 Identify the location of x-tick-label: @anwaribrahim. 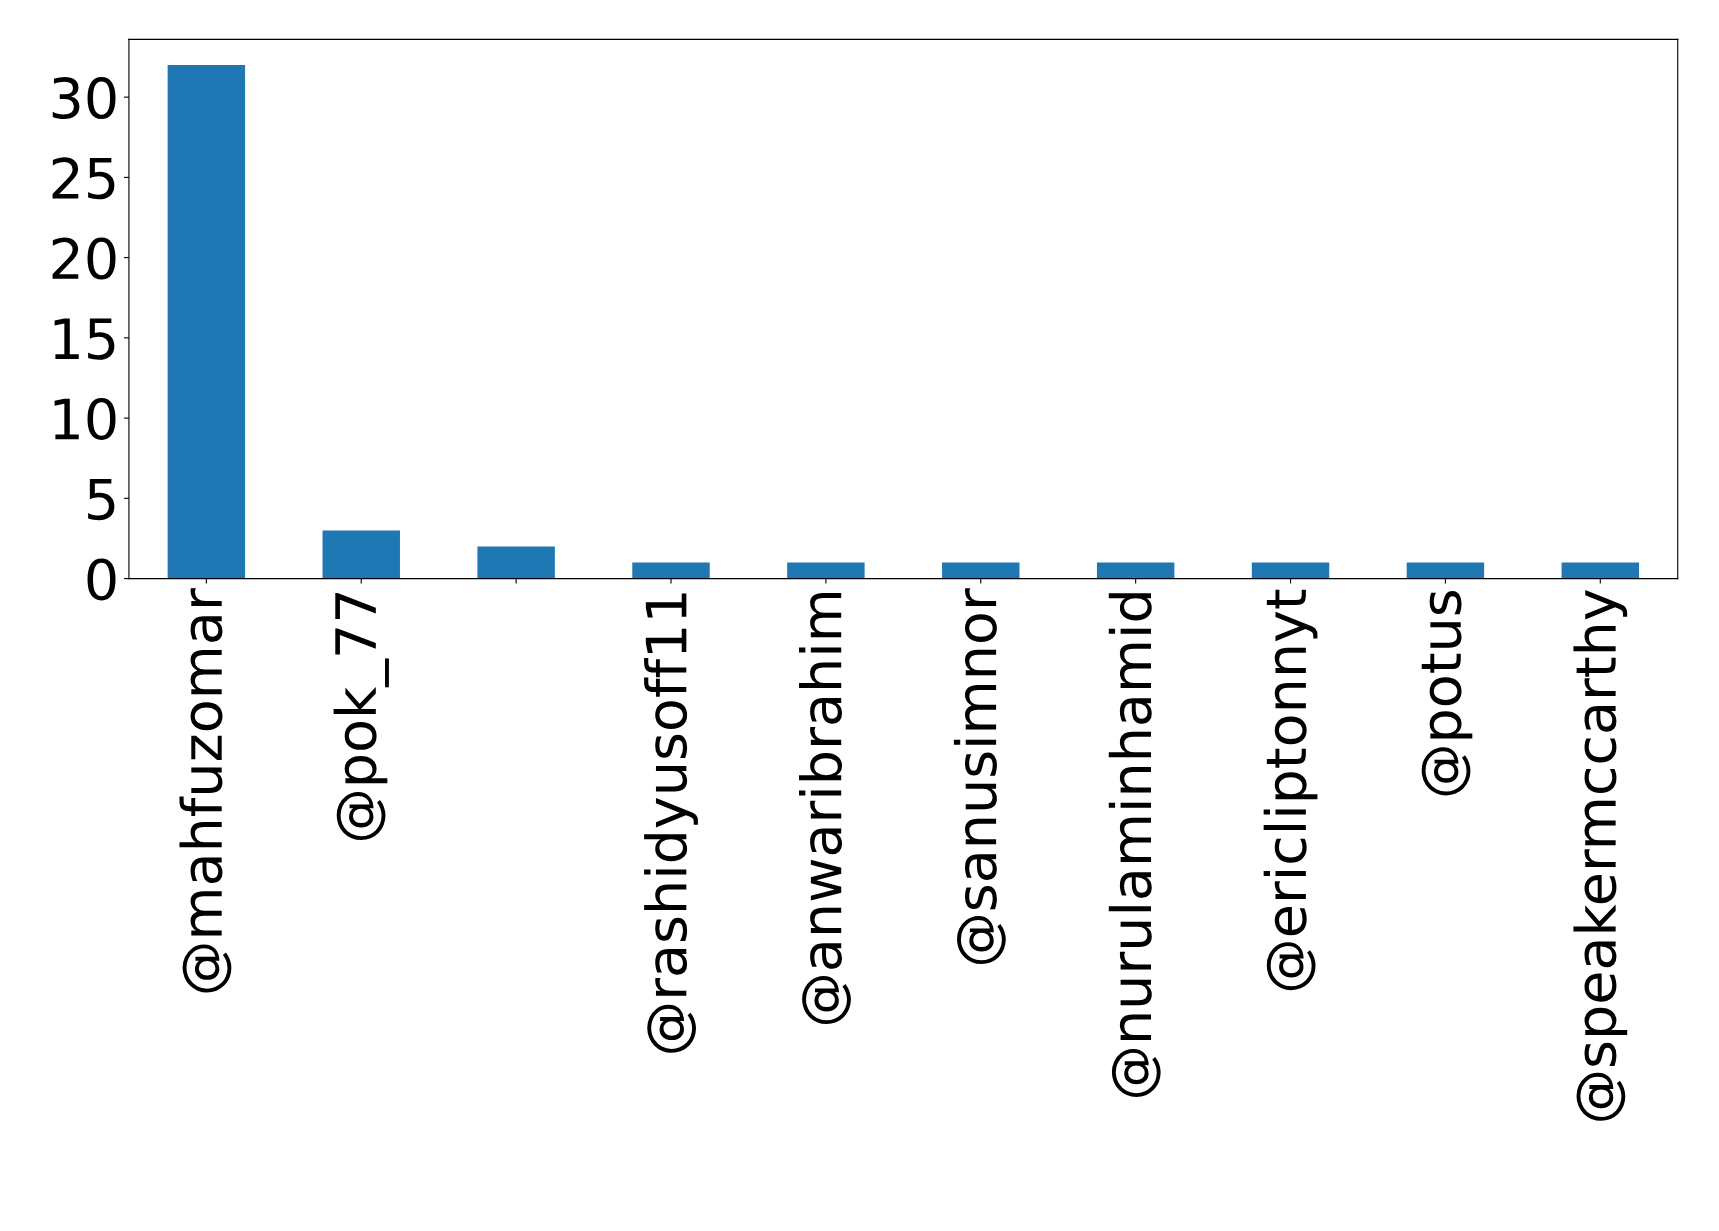
(825, 809).